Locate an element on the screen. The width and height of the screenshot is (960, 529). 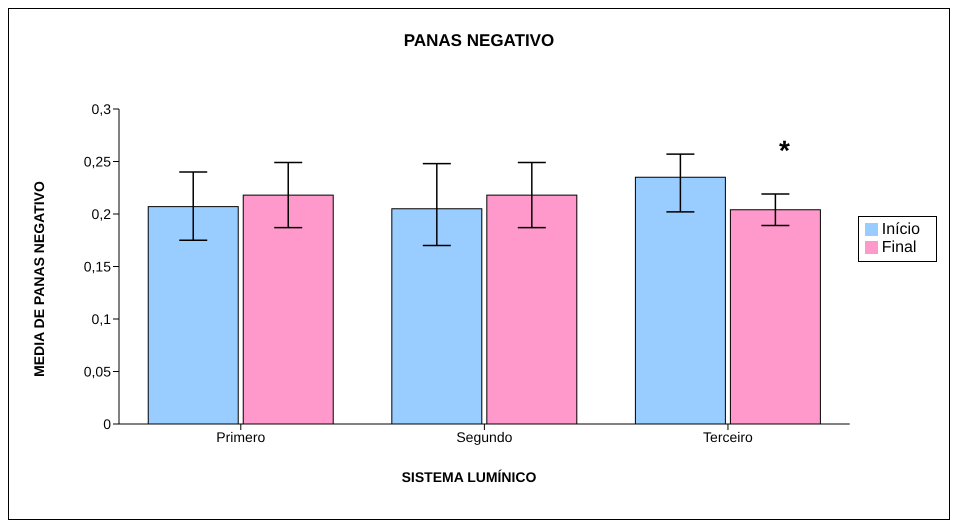
x-tick-label: Primero is located at coordinates (241, 436).